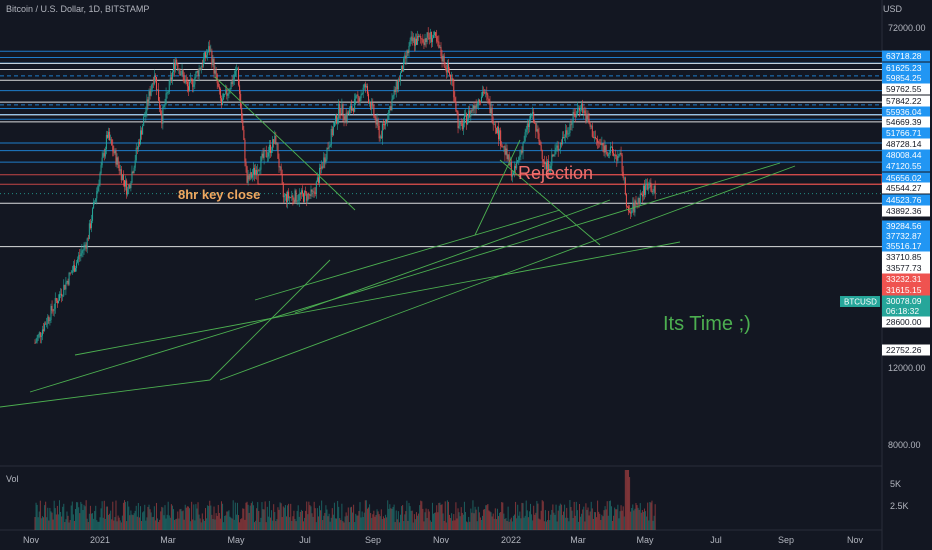  Describe the element at coordinates (904, 279) in the screenshot. I see `level-badge-label: 33232.31` at that location.